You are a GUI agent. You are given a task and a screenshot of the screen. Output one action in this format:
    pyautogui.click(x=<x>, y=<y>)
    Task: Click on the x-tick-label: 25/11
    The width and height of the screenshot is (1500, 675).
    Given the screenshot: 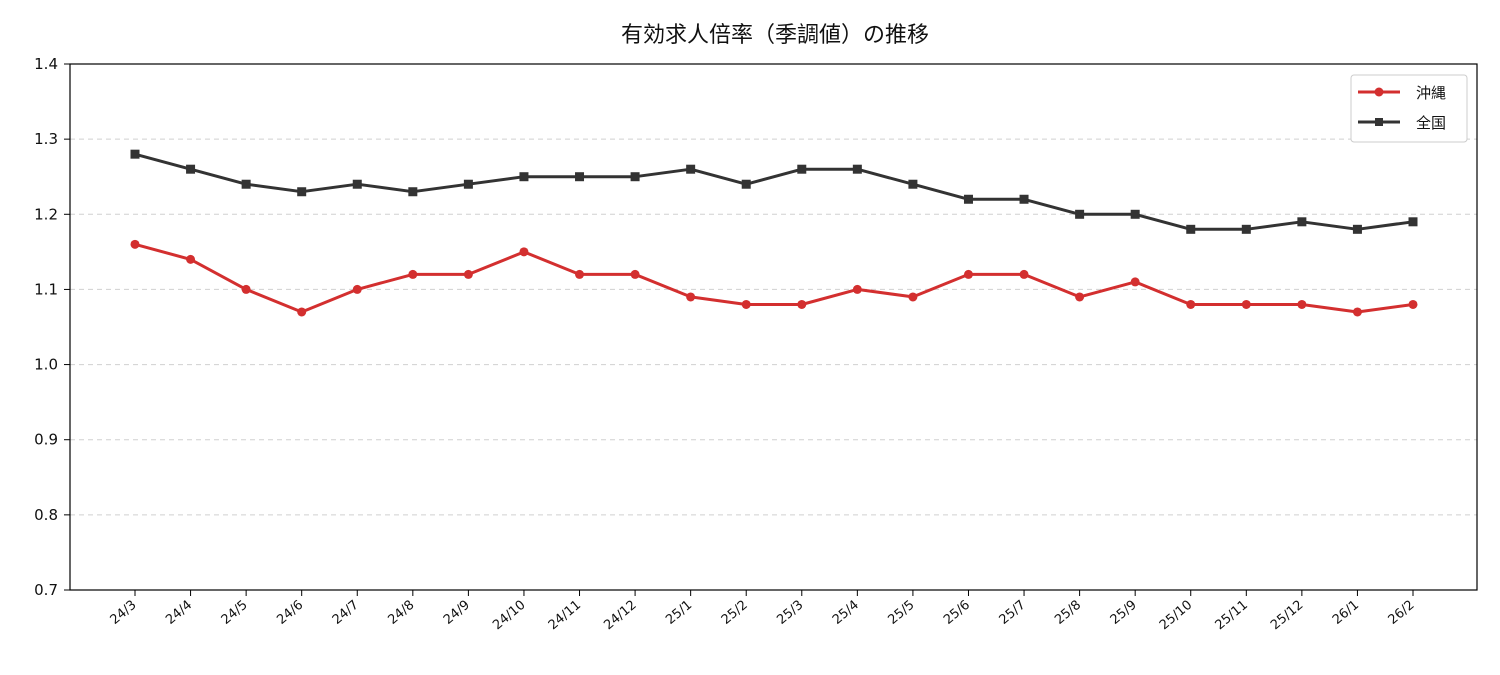 What is the action you would take?
    pyautogui.click(x=1232, y=616)
    